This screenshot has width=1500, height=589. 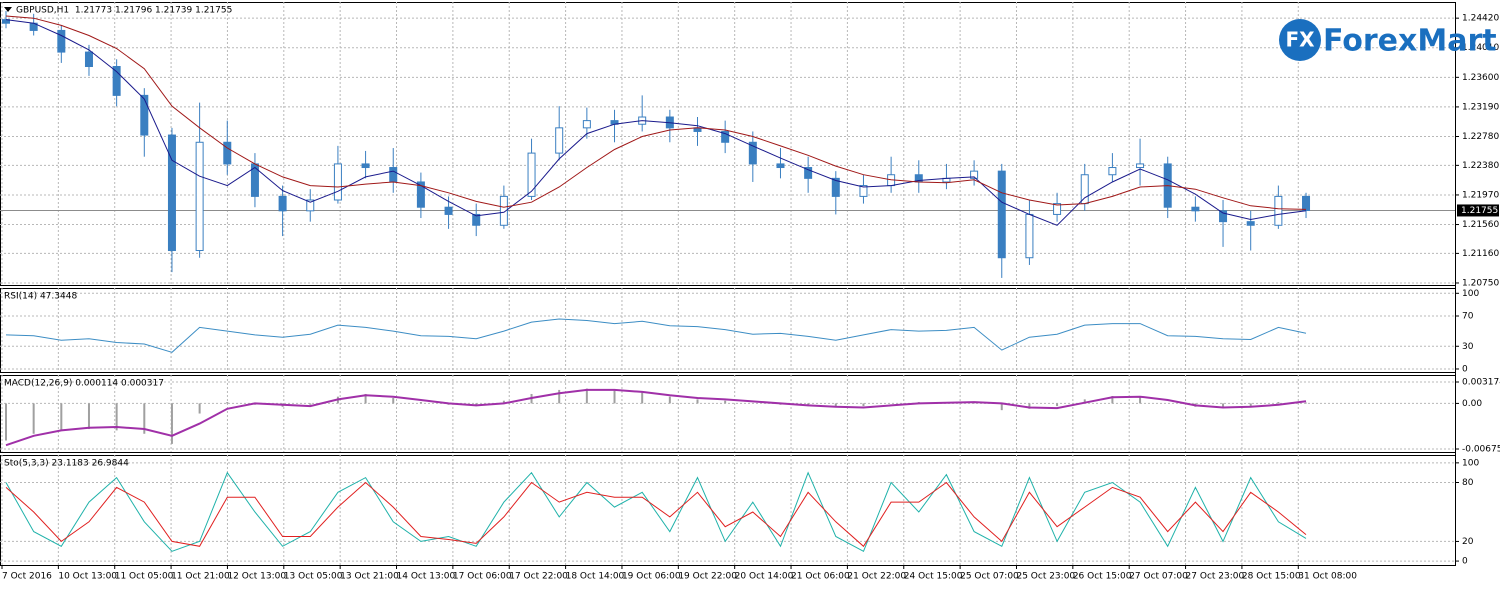 What do you see at coordinates (1468, 317) in the screenshot?
I see `y-tick-label: 70` at bounding box center [1468, 317].